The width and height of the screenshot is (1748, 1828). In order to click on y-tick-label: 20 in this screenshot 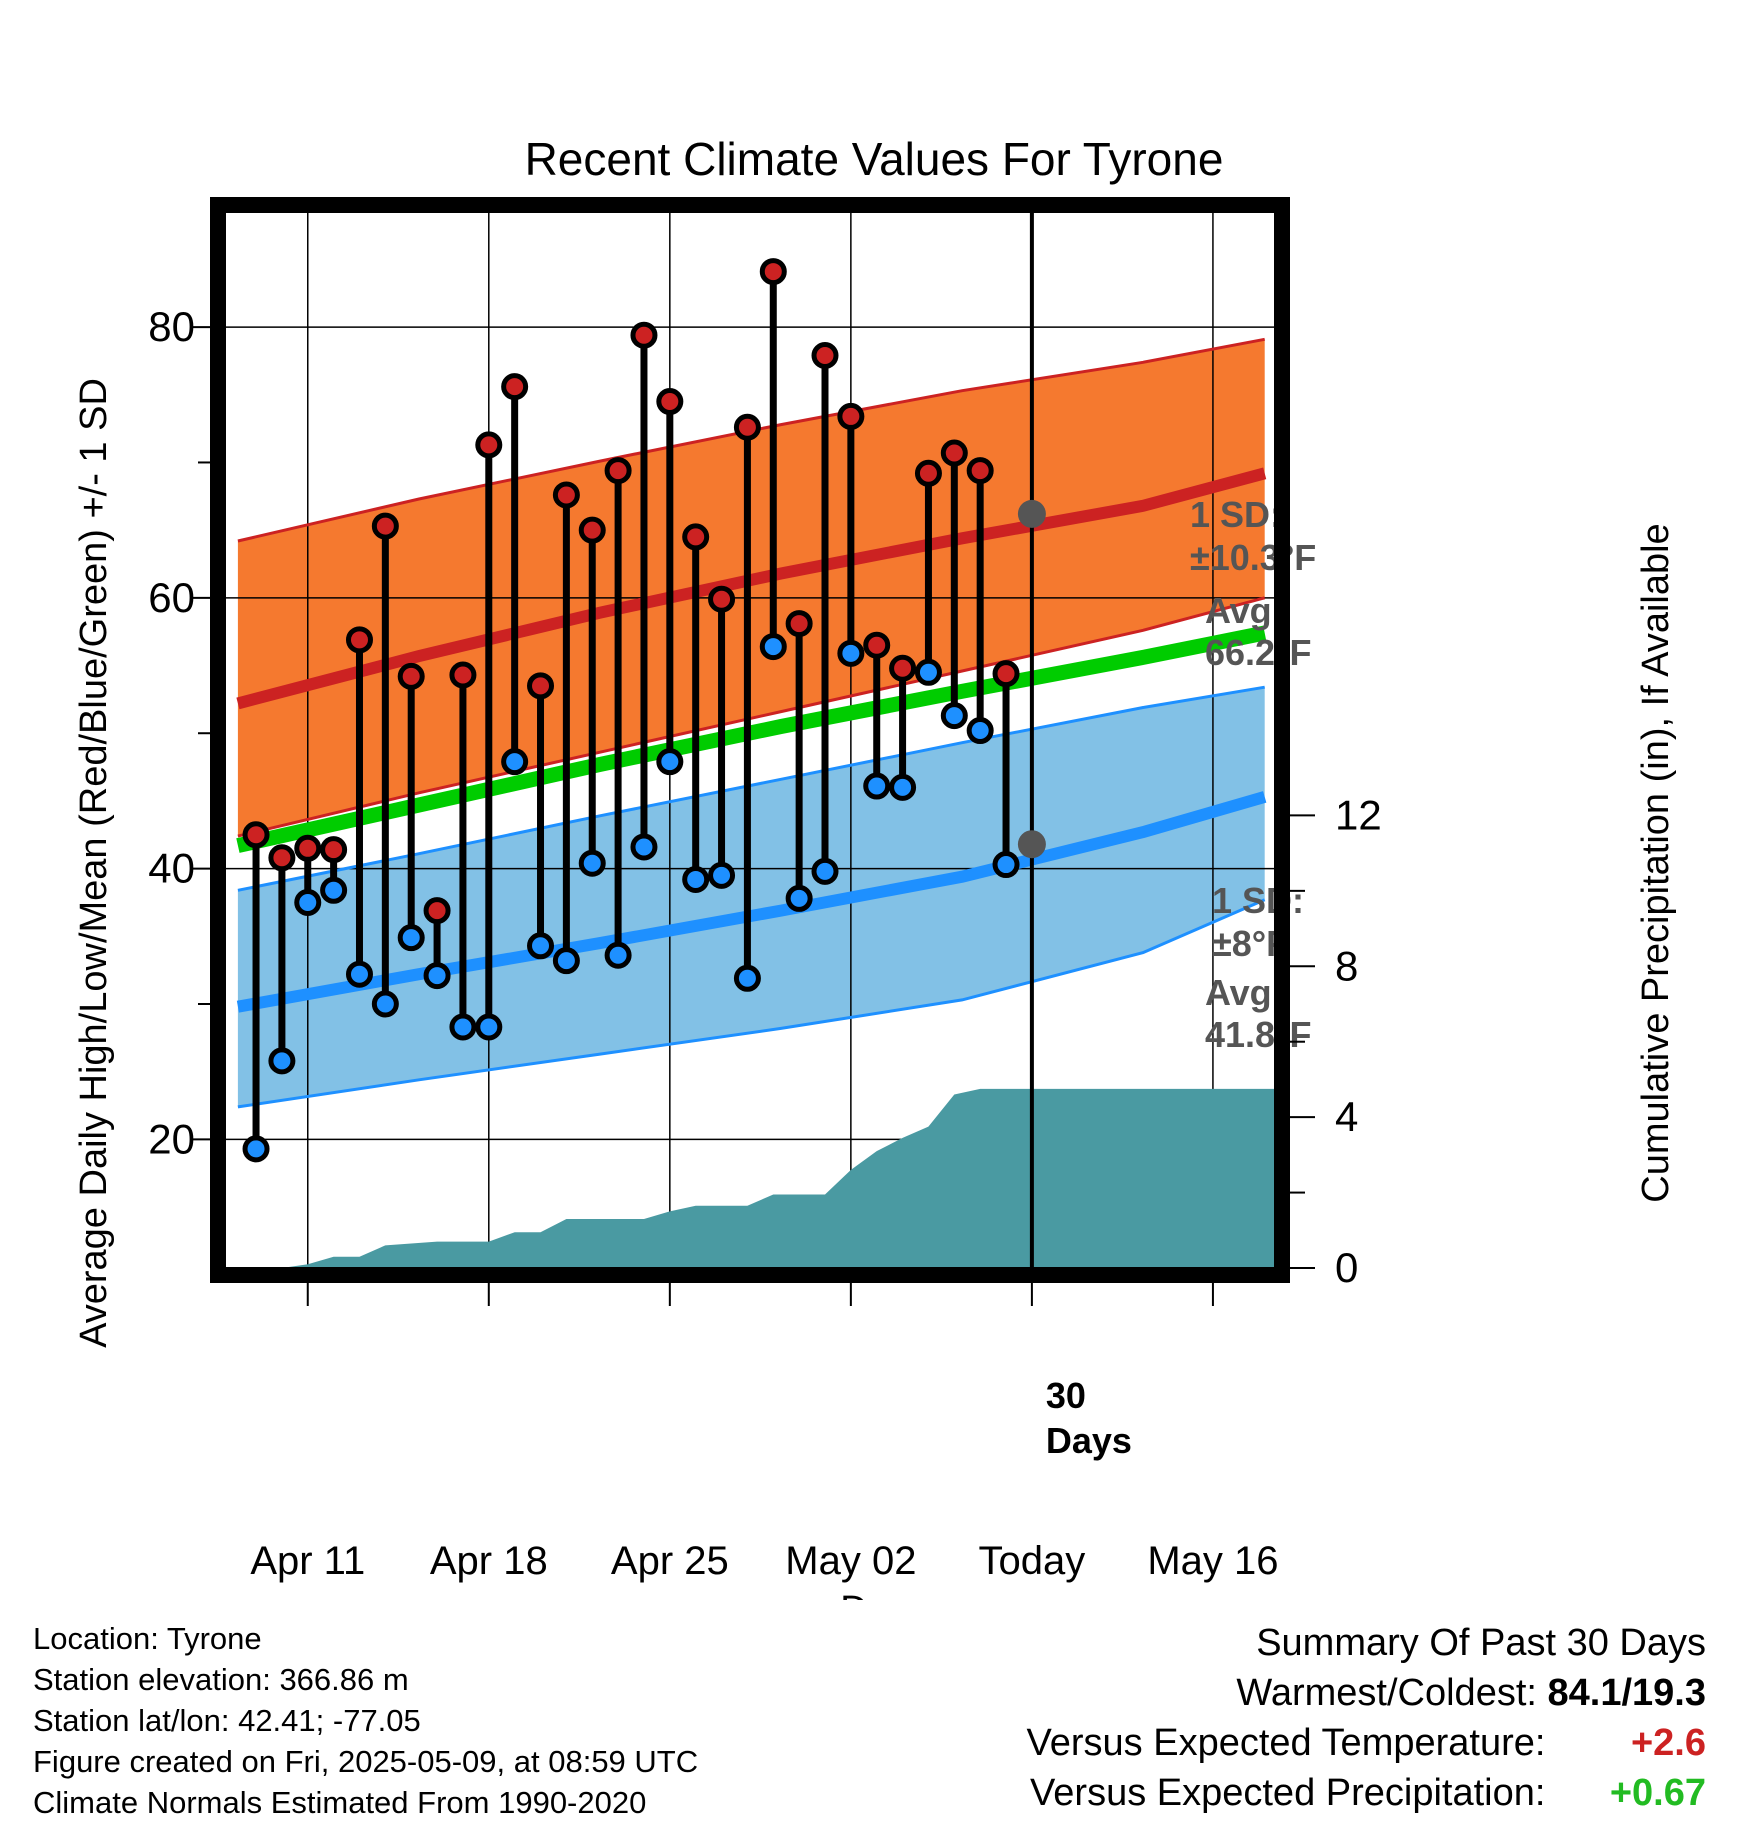, I will do `click(171, 1138)`.